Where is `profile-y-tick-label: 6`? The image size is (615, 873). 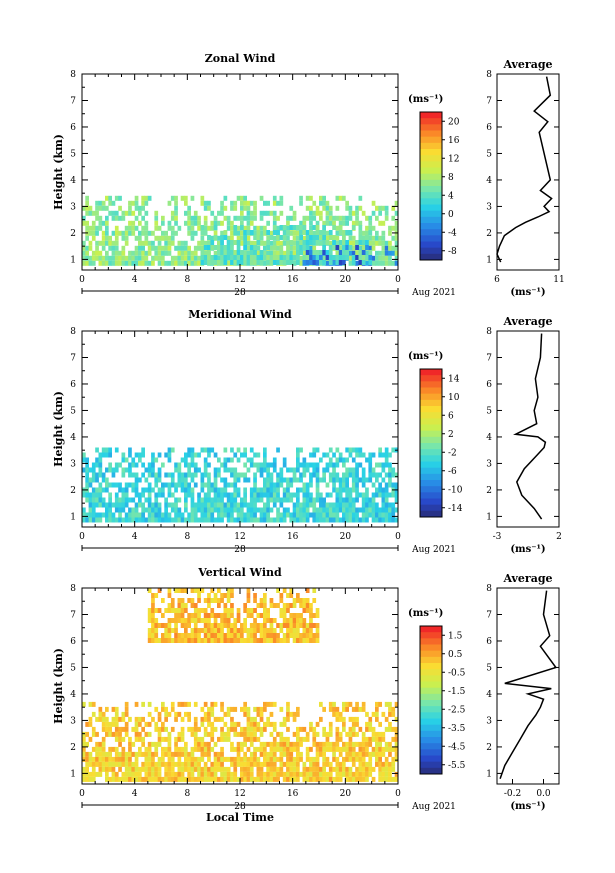 profile-y-tick-label: 6 is located at coordinates (489, 642).